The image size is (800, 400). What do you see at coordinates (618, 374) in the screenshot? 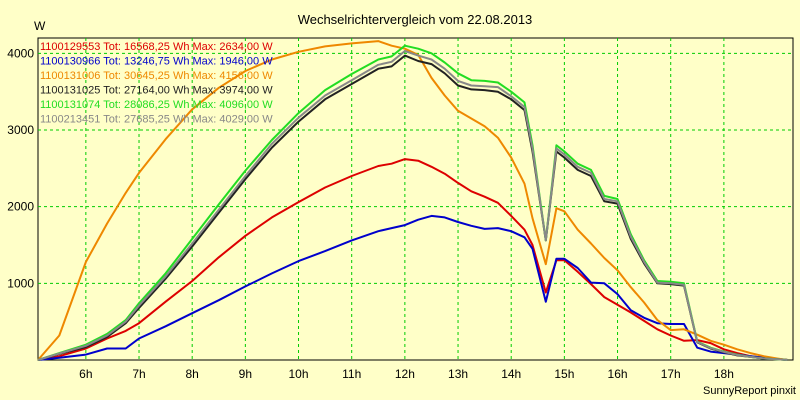
I see `x-tick-label: 16h` at bounding box center [618, 374].